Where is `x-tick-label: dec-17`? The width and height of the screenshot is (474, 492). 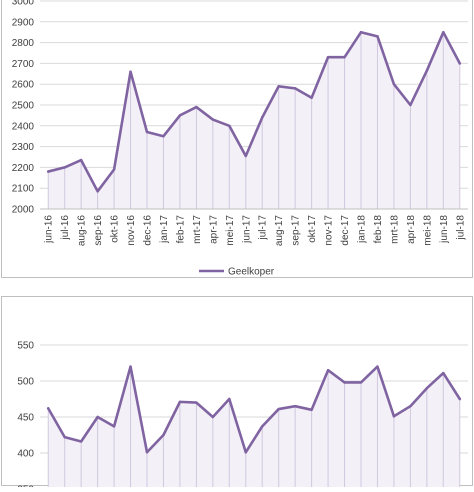
x-tick-label: dec-17 is located at coordinates (345, 230).